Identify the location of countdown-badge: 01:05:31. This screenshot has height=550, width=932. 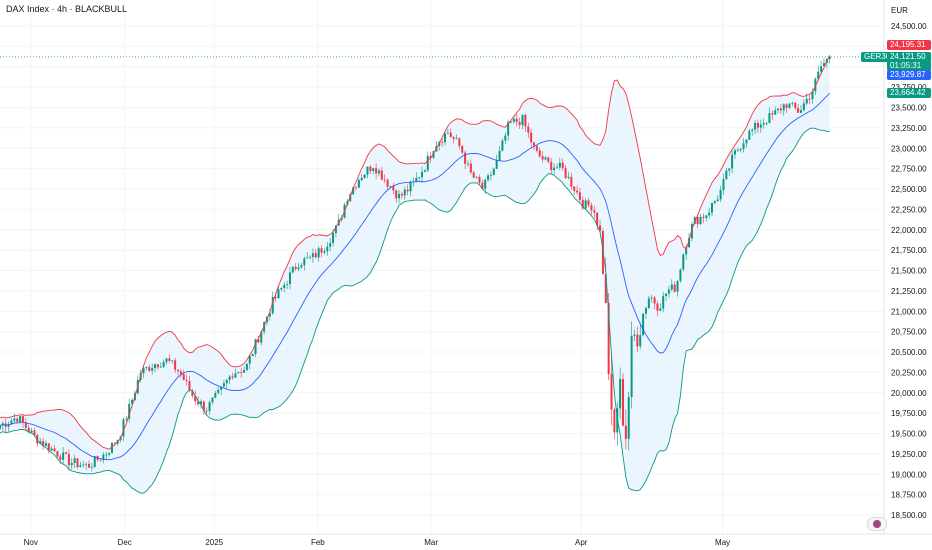
(909, 66).